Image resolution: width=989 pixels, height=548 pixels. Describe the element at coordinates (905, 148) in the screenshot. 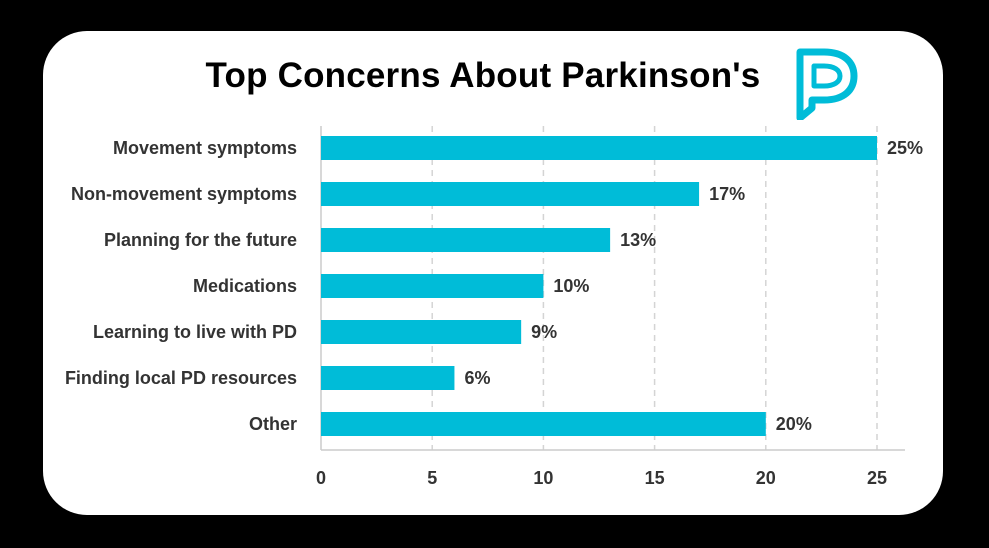

I see `value-label: 25%` at that location.